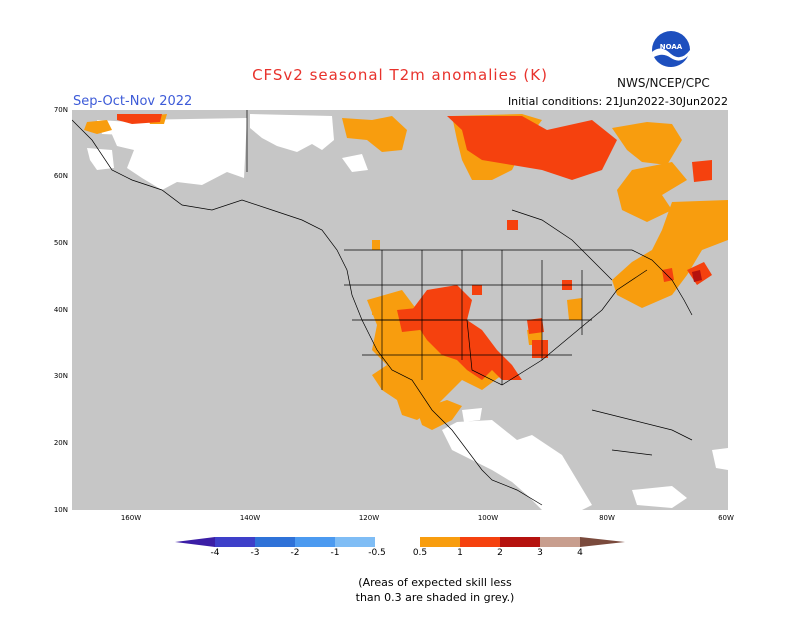 This screenshot has width=800, height=618. Describe the element at coordinates (60, 510) in the screenshot. I see `lat-label-10n: 10N` at that location.